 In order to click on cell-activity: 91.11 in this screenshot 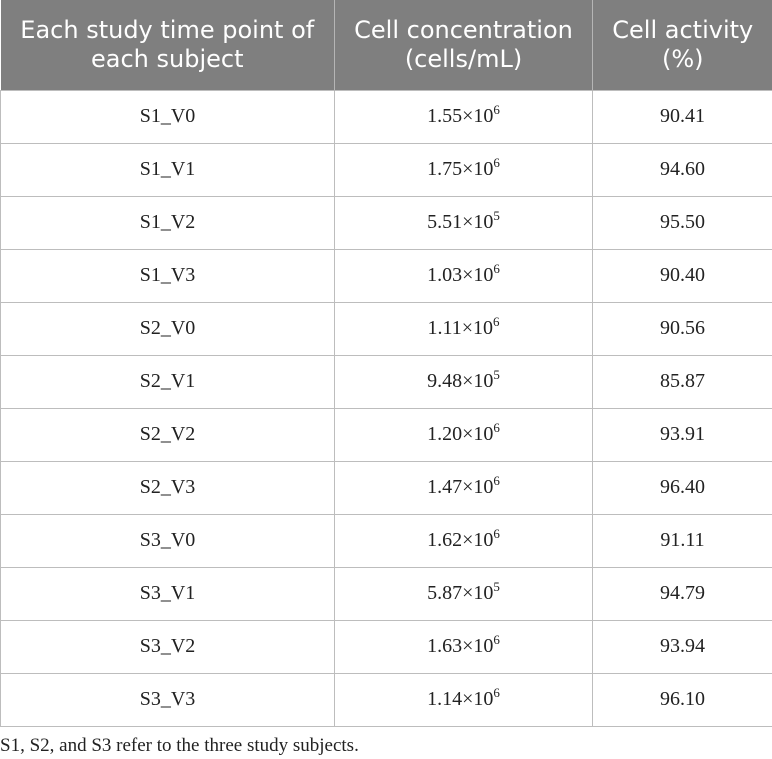, I will do `click(682, 540)`.